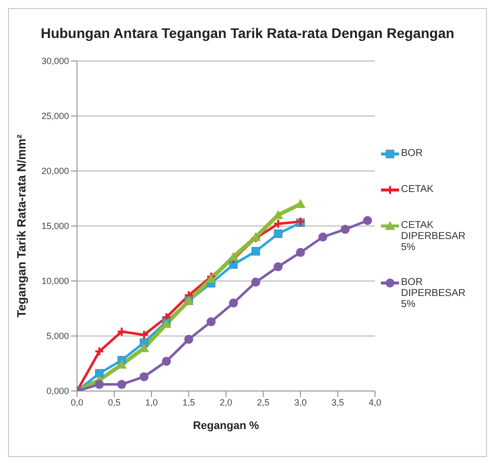 This screenshot has height=463, width=493. I want to click on x-tick-label: 0,0, so click(77, 402).